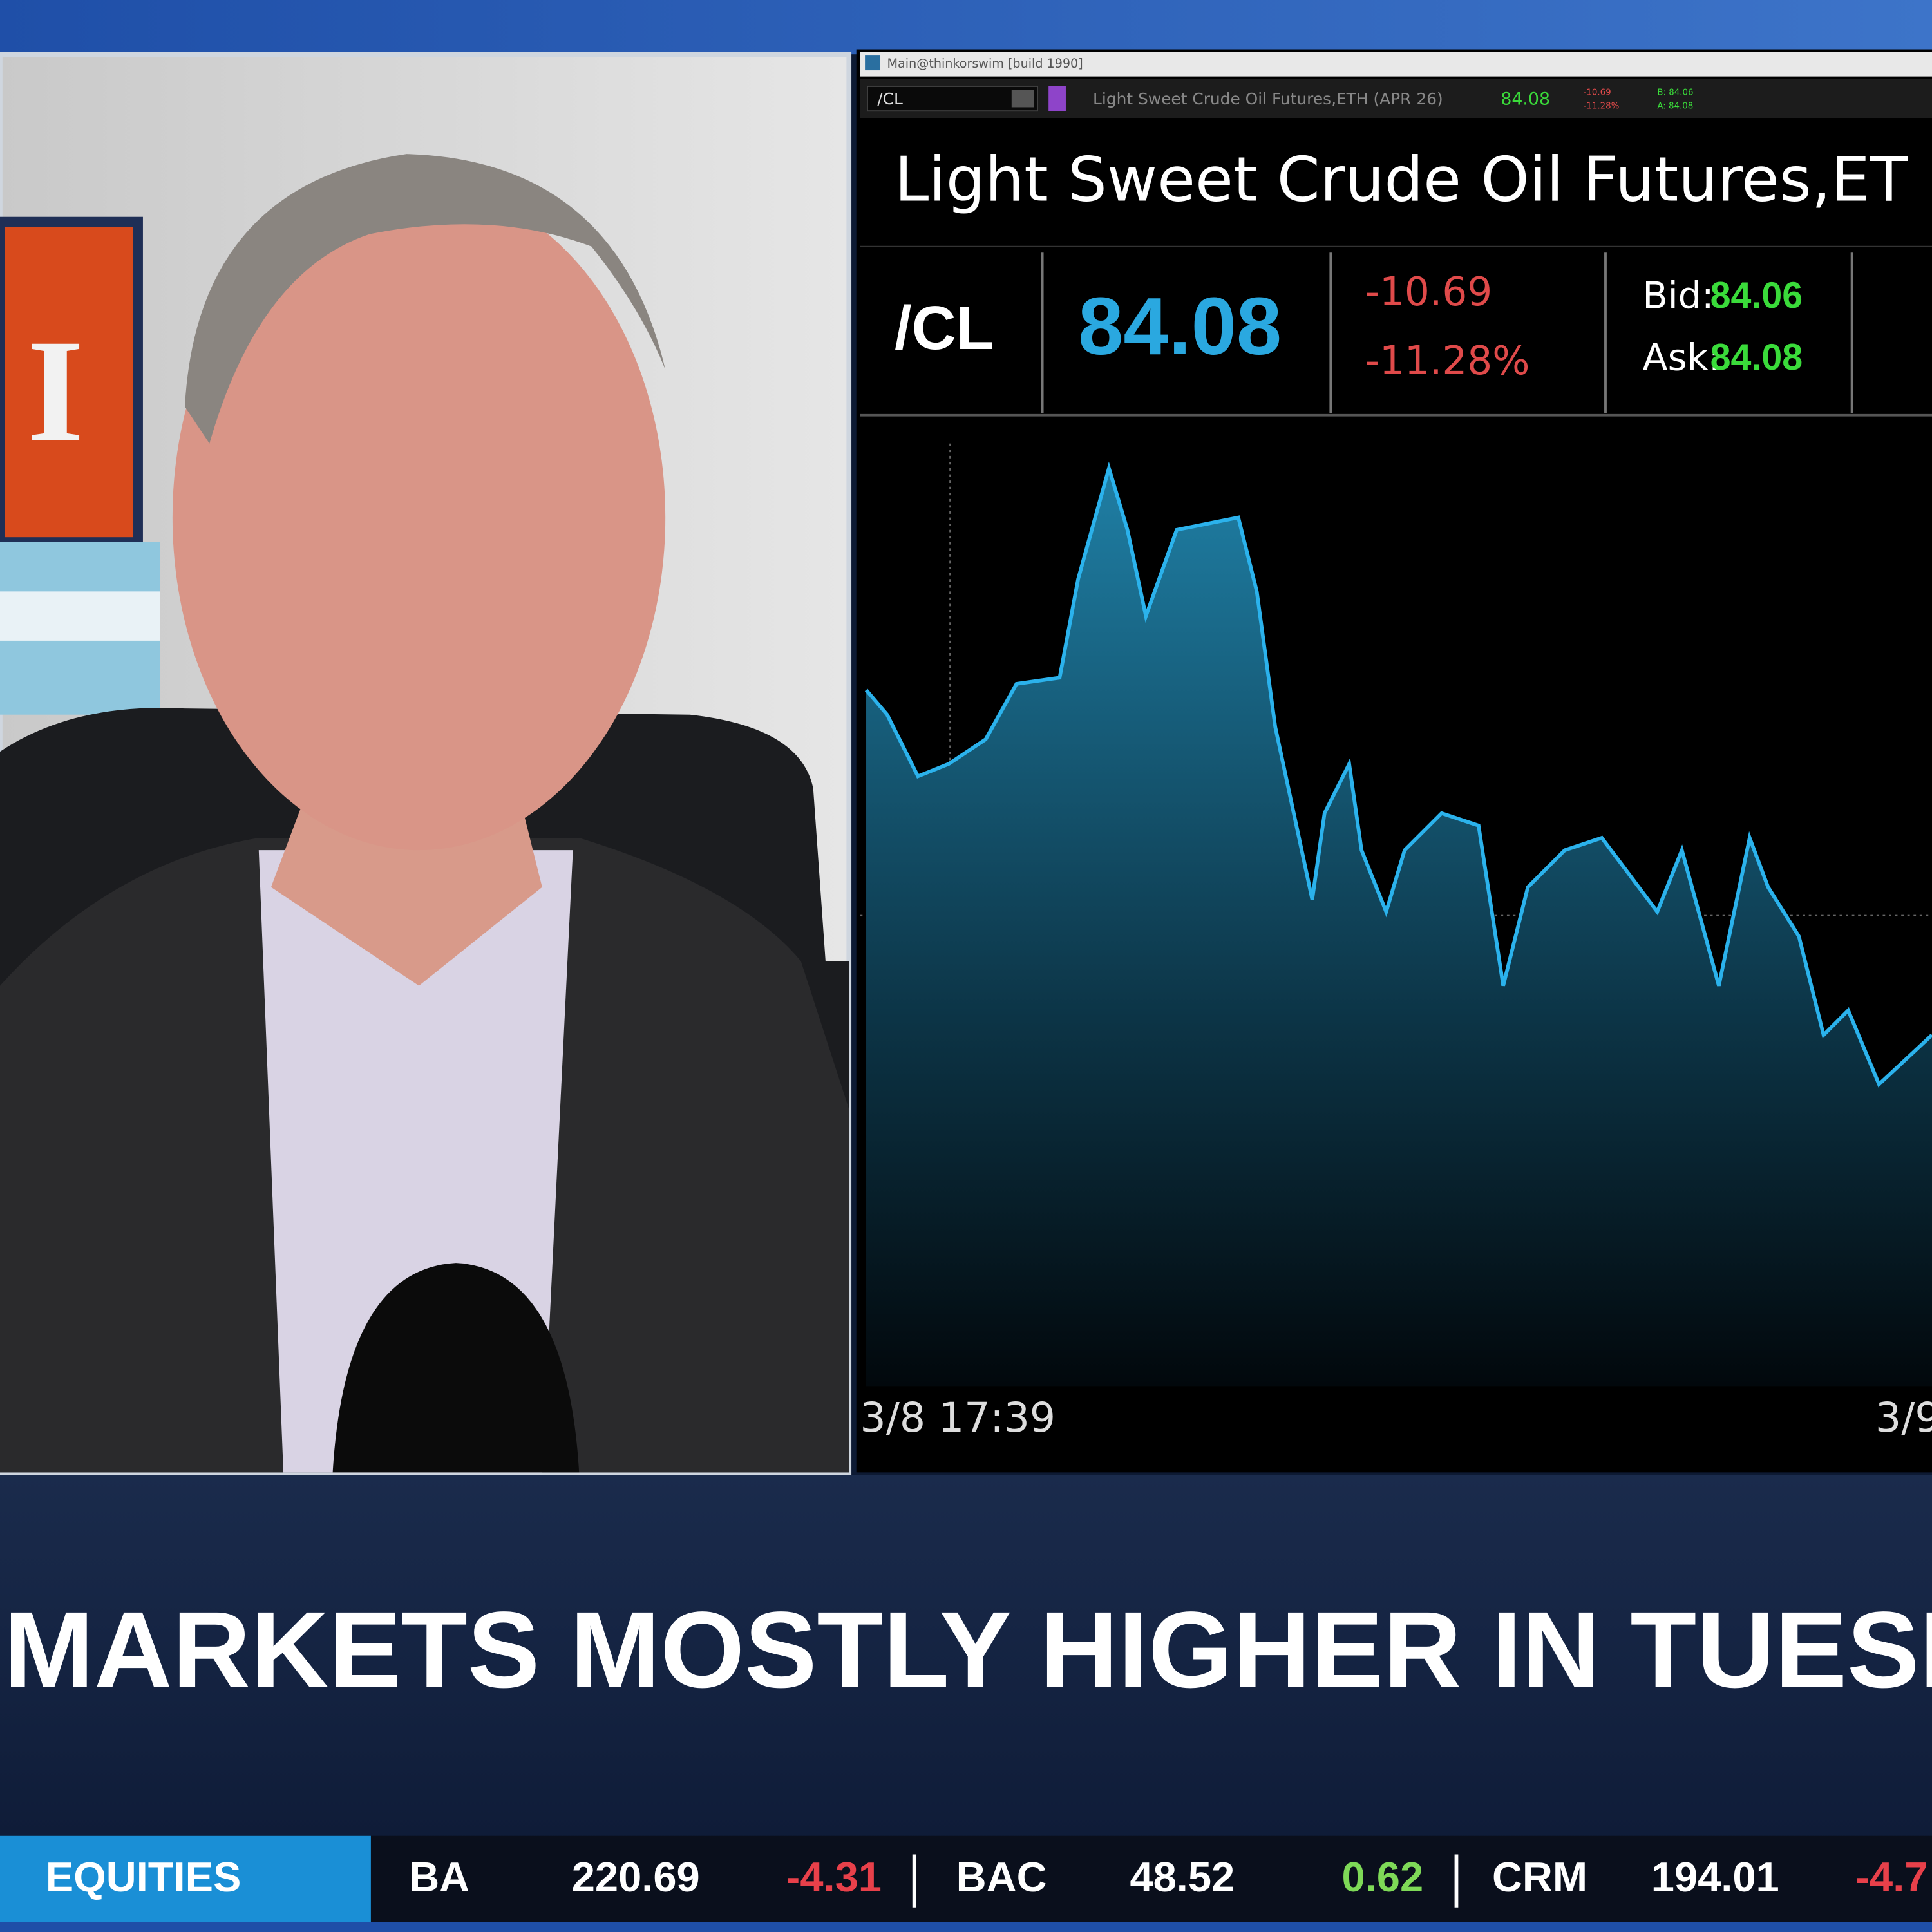 This screenshot has height=1932, width=1932. I want to click on section-label: EQUITIES, so click(144, 1876).